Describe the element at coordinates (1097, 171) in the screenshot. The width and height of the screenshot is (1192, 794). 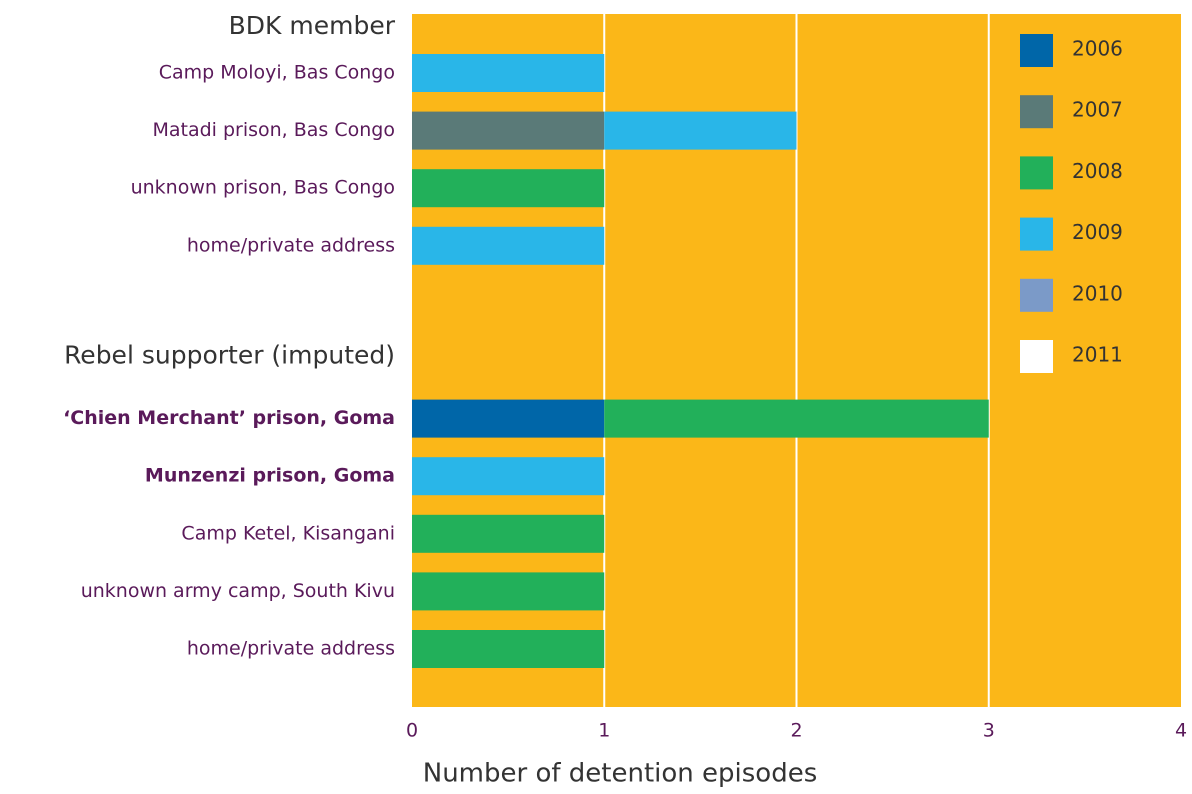
I see `legend-label: 2008` at that location.